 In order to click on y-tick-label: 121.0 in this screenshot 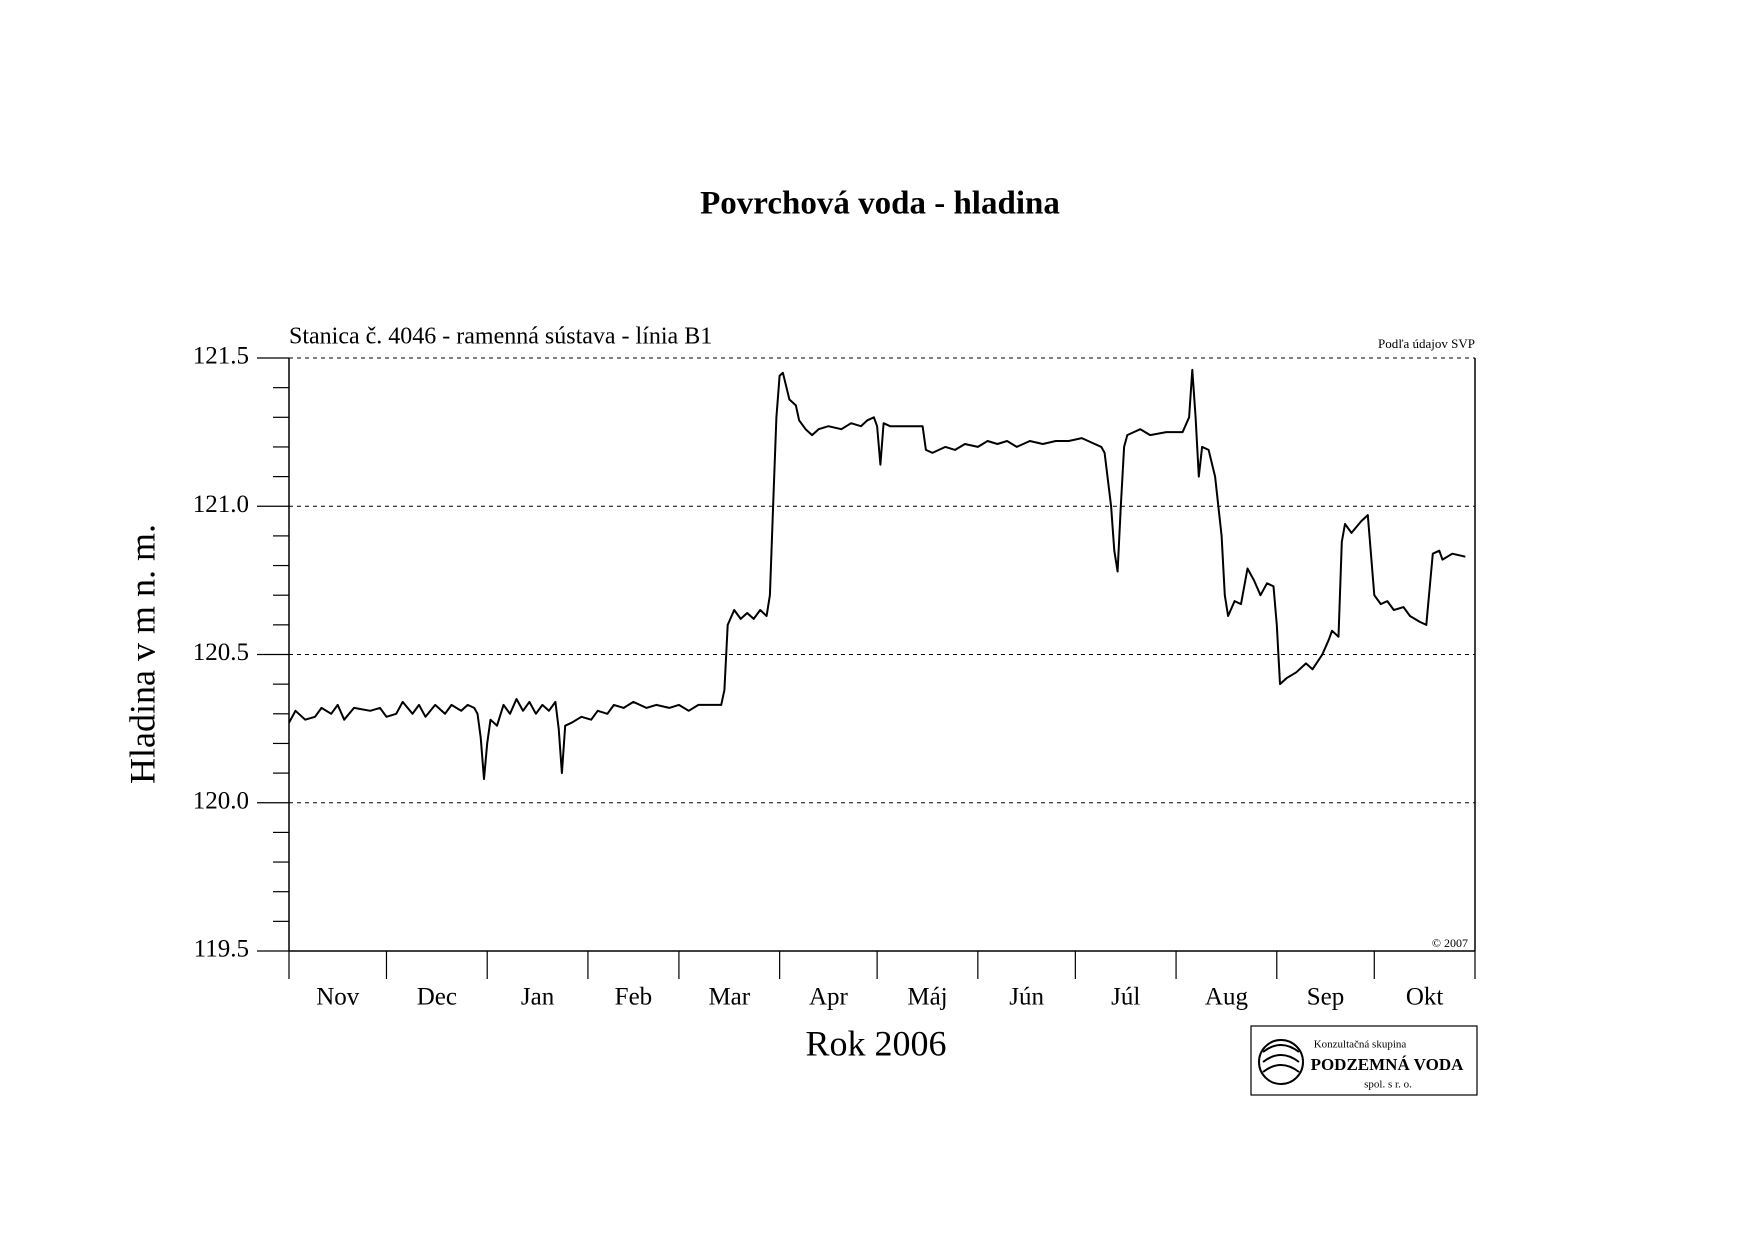, I will do `click(221, 504)`.